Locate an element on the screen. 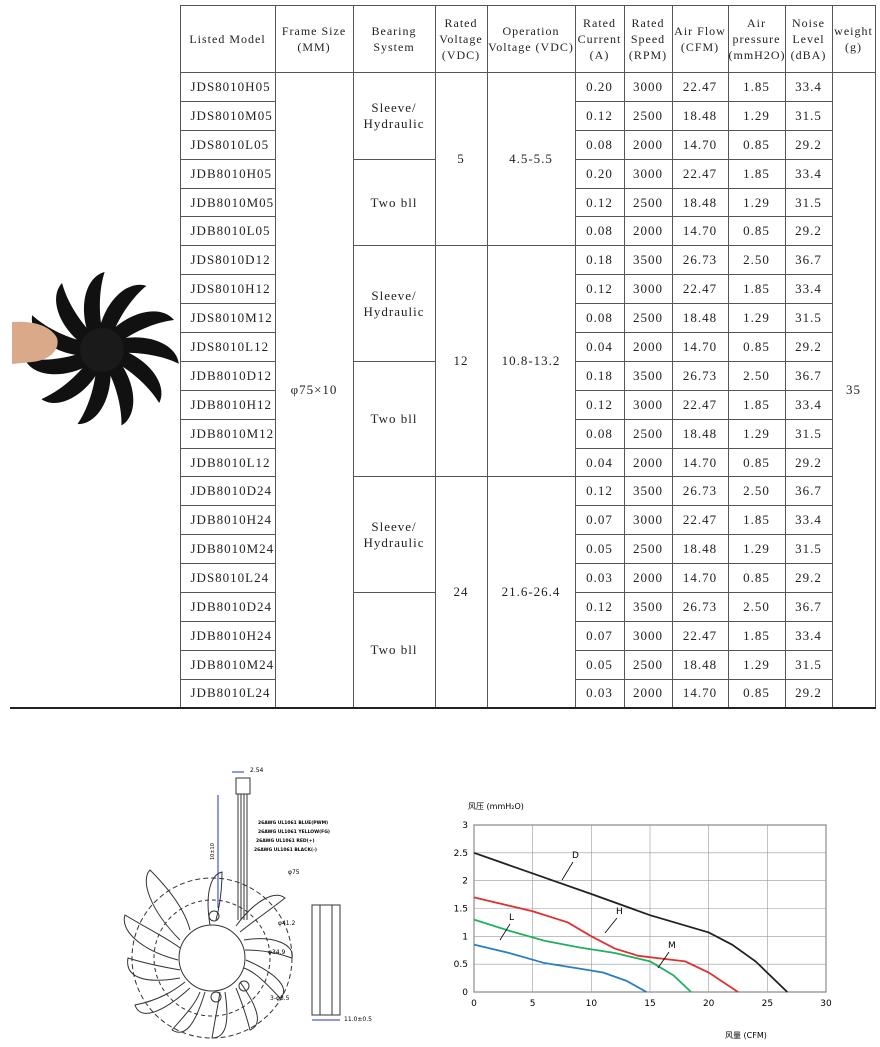 The width and height of the screenshot is (880, 1047). x-tick-label: 5 is located at coordinates (533, 1004).